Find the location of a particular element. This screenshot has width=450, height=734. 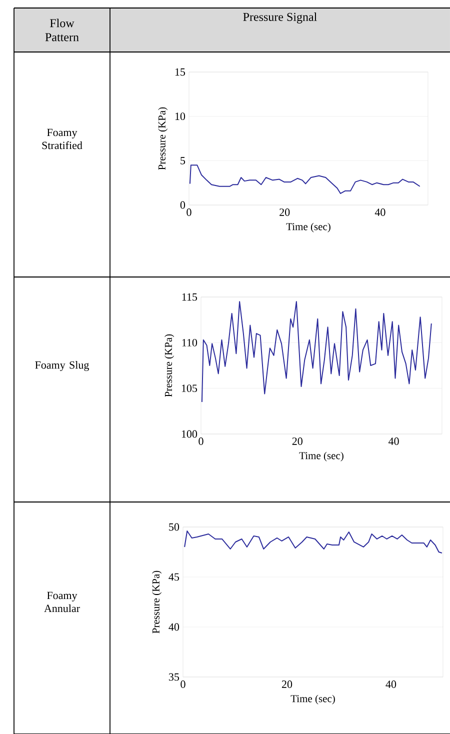

text: Foamy Stratified is located at coordinates (62, 139).